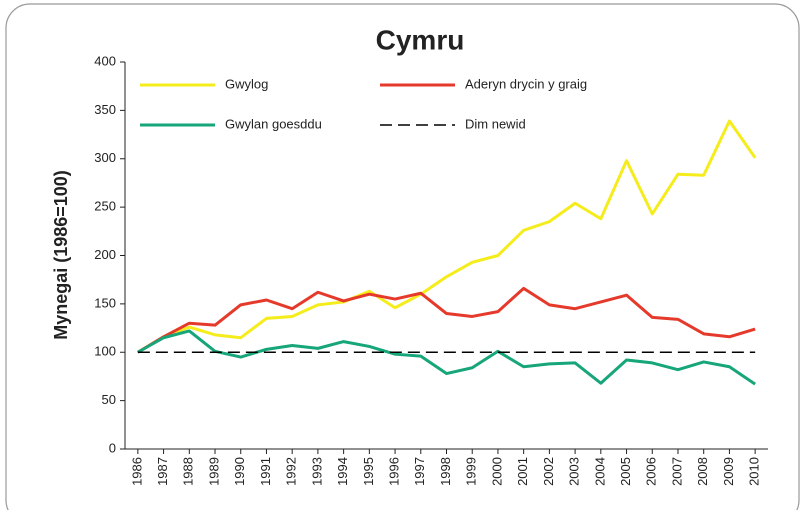  Describe the element at coordinates (273, 123) in the screenshot. I see `legend-label: Gwylan goesddu` at that location.